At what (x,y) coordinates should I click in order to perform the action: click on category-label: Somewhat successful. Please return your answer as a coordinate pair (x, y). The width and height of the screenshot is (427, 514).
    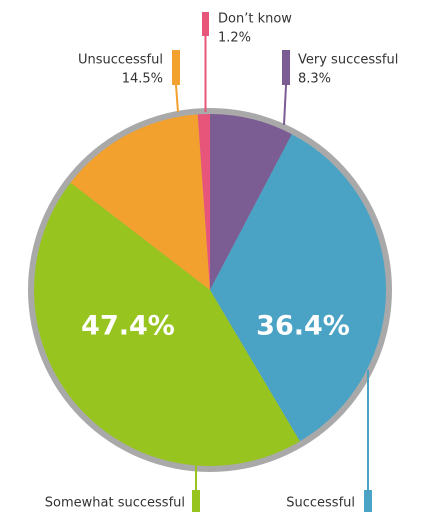
    Looking at the image, I should click on (115, 503).